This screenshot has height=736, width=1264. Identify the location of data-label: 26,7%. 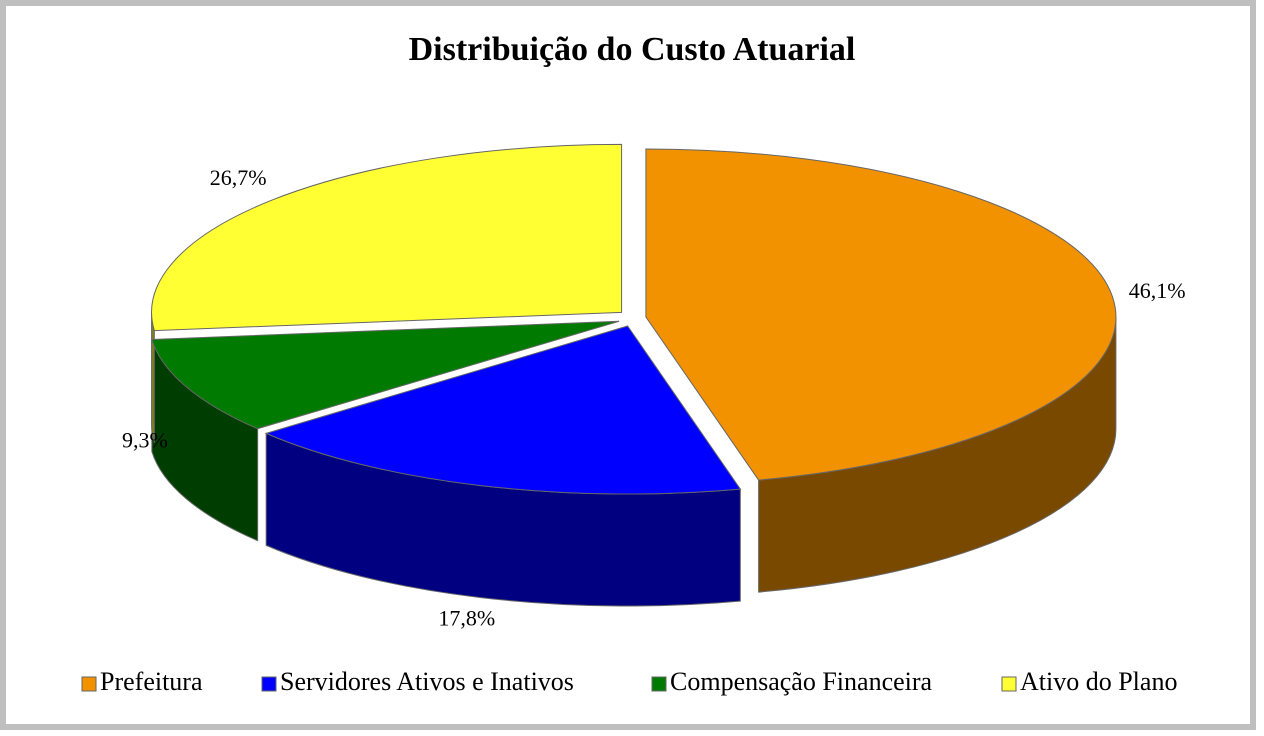
(238, 177).